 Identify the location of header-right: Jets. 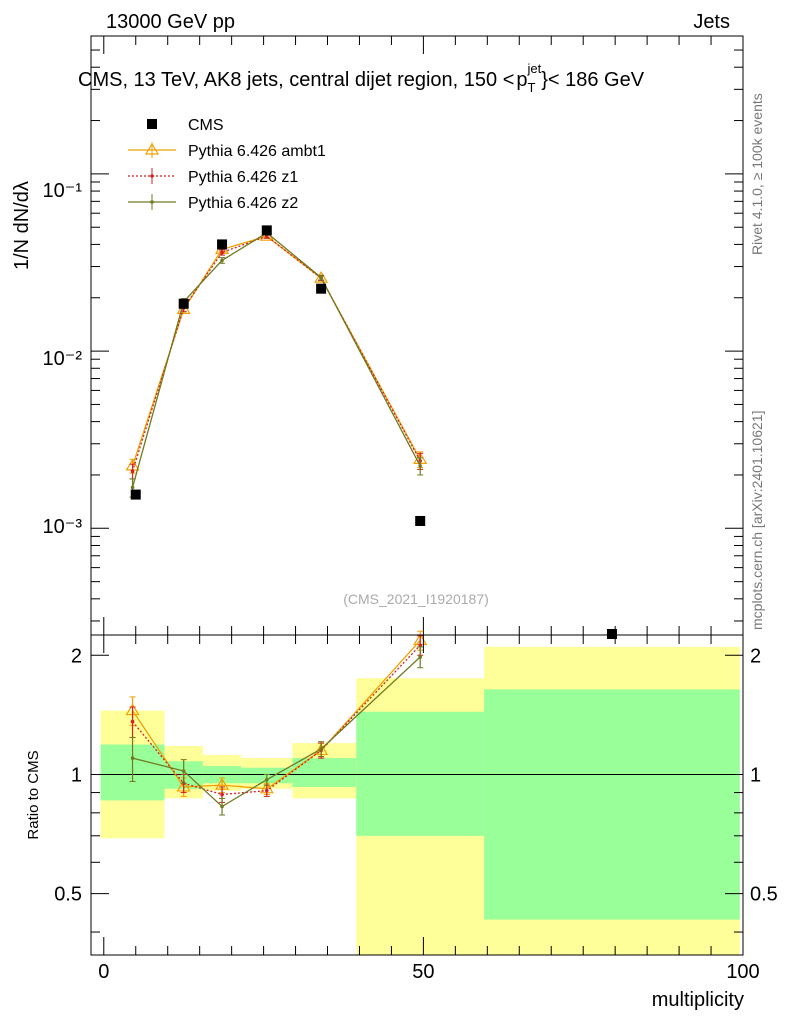
(711, 22).